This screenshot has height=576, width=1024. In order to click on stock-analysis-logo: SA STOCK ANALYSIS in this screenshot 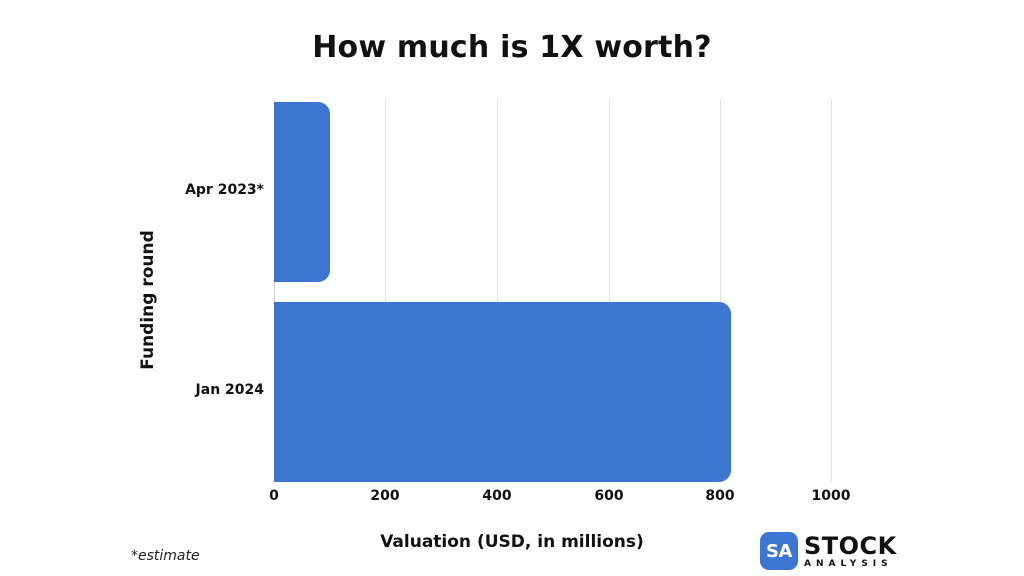, I will do `click(828, 551)`.